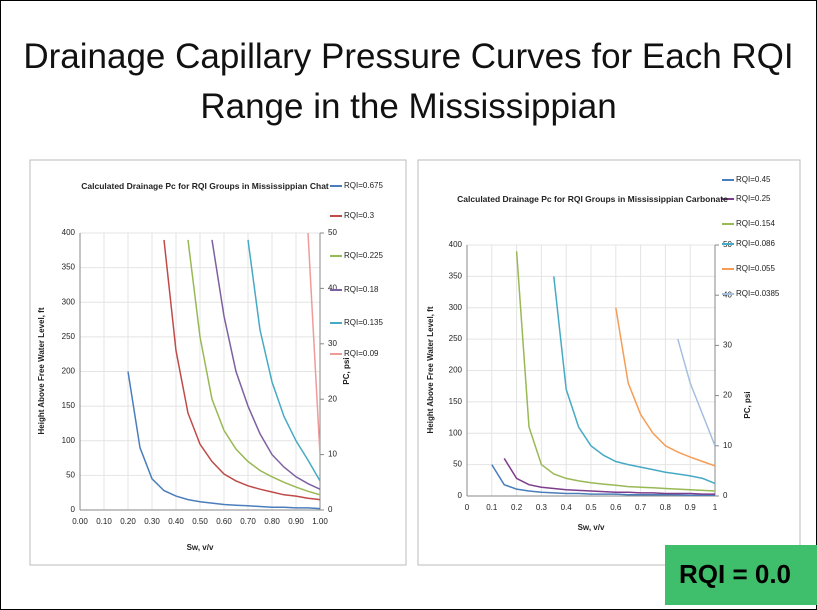  Describe the element at coordinates (332, 288) in the screenshot. I see `y2-tick-label: 40` at that location.